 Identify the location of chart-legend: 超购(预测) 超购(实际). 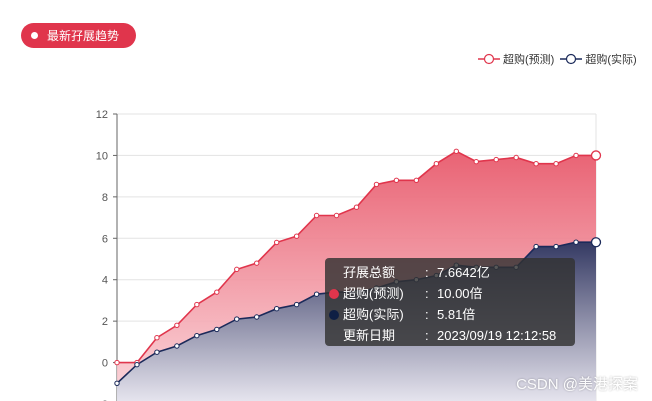
(560, 59).